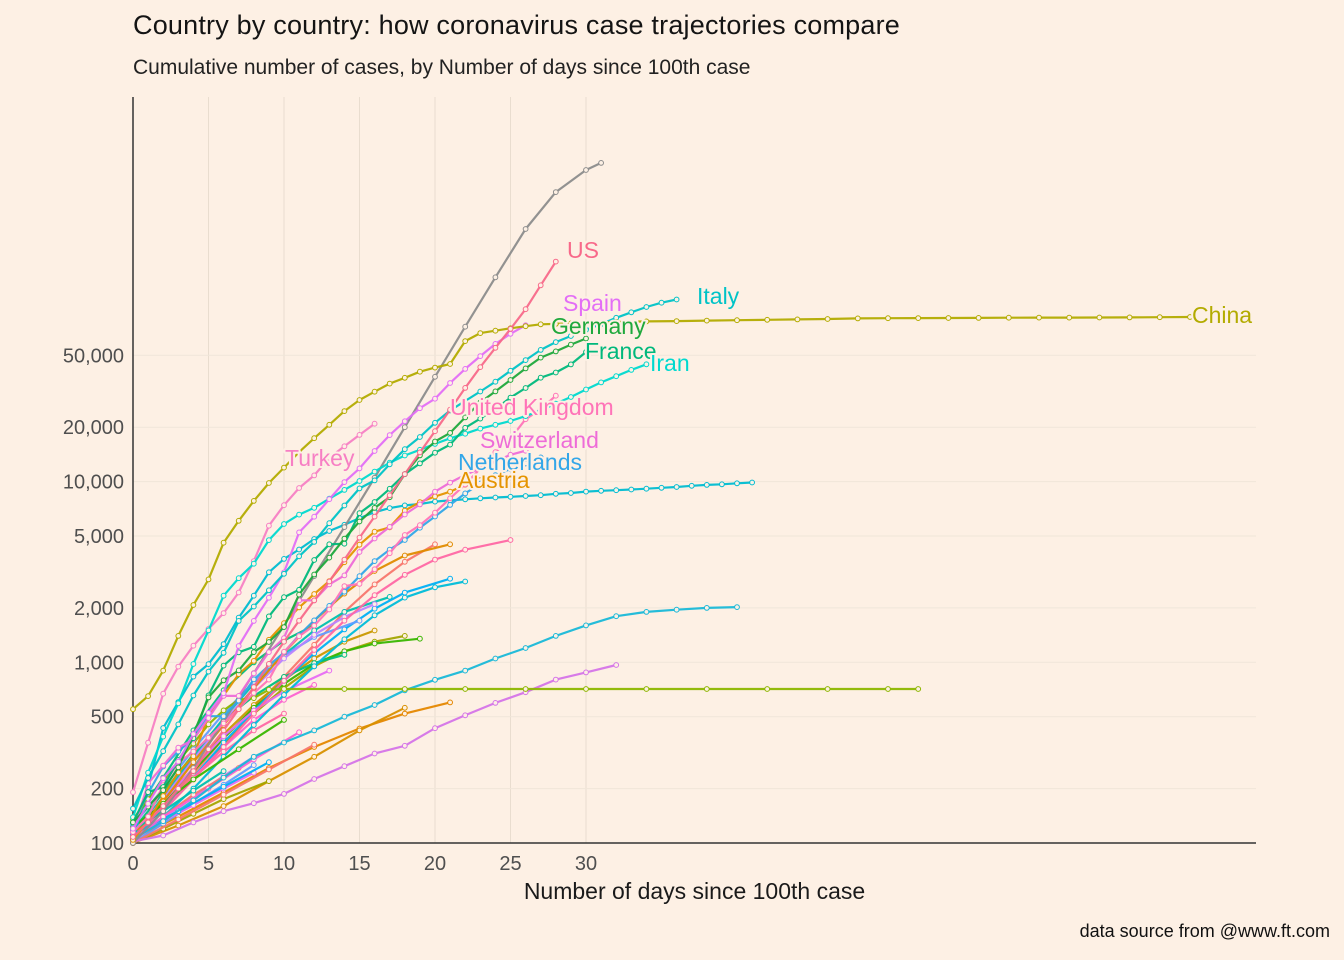  I want to click on country-label-united-kingdom: United Kingdom, so click(532, 407).